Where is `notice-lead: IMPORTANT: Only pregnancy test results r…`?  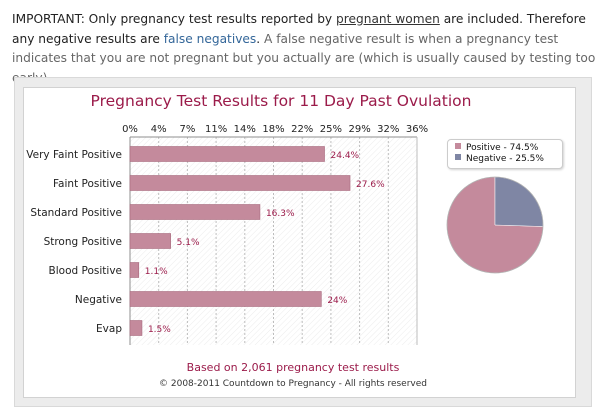
notice-lead: IMPORTANT: Only pregnancy test results r… is located at coordinates (174, 19).